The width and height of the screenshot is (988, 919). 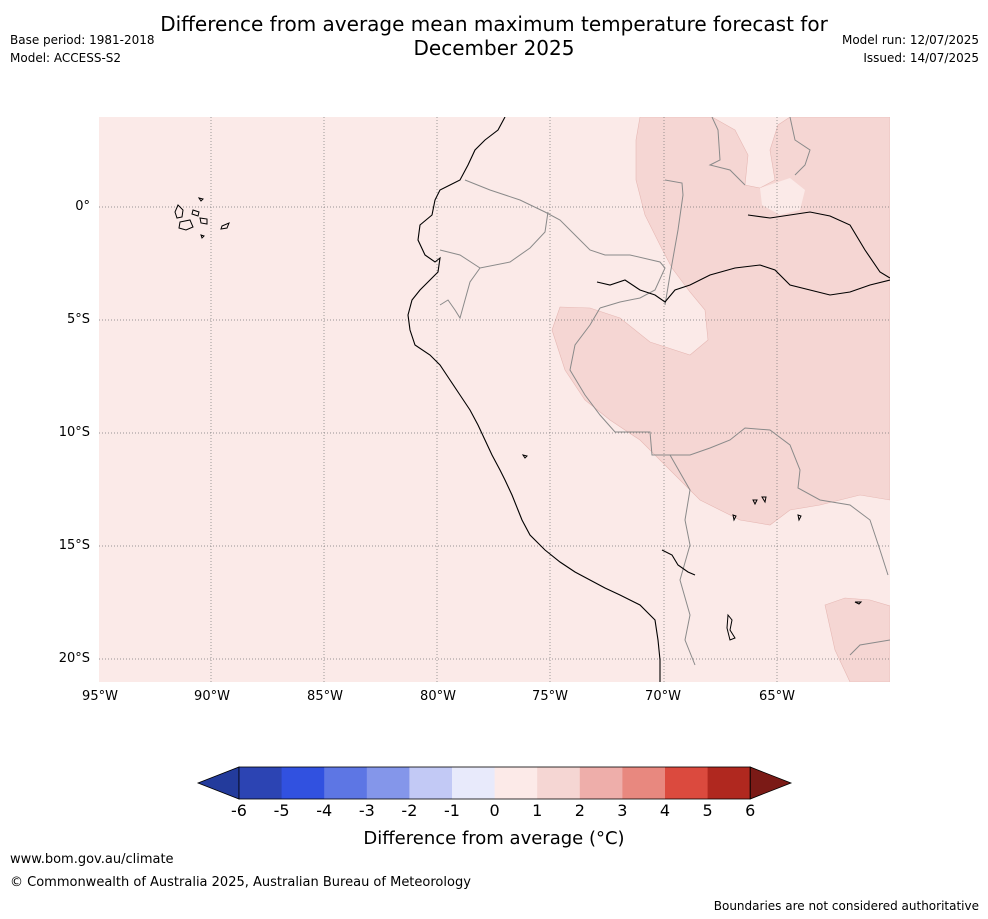 I want to click on lon-label-65w: 65°W, so click(x=777, y=696).